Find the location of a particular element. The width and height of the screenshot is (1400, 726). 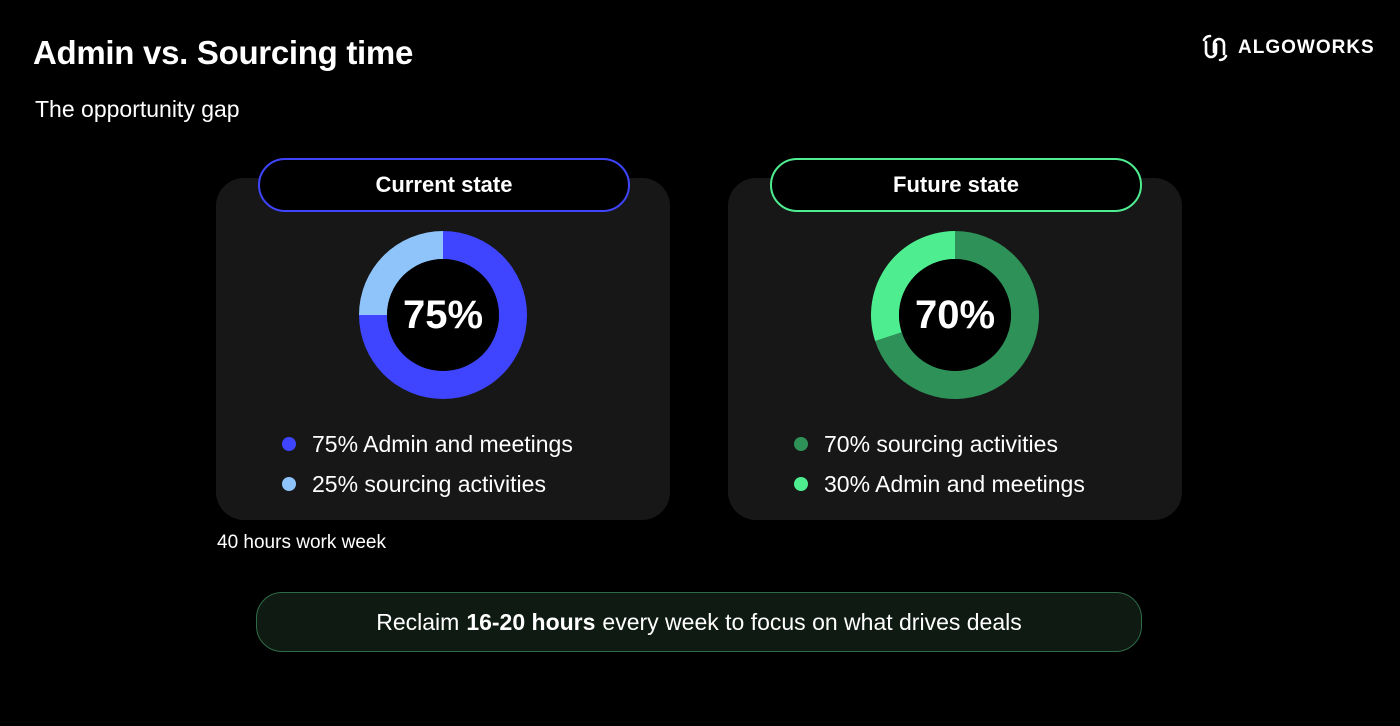

legend-label: 70% sourcing activities is located at coordinates (941, 443).